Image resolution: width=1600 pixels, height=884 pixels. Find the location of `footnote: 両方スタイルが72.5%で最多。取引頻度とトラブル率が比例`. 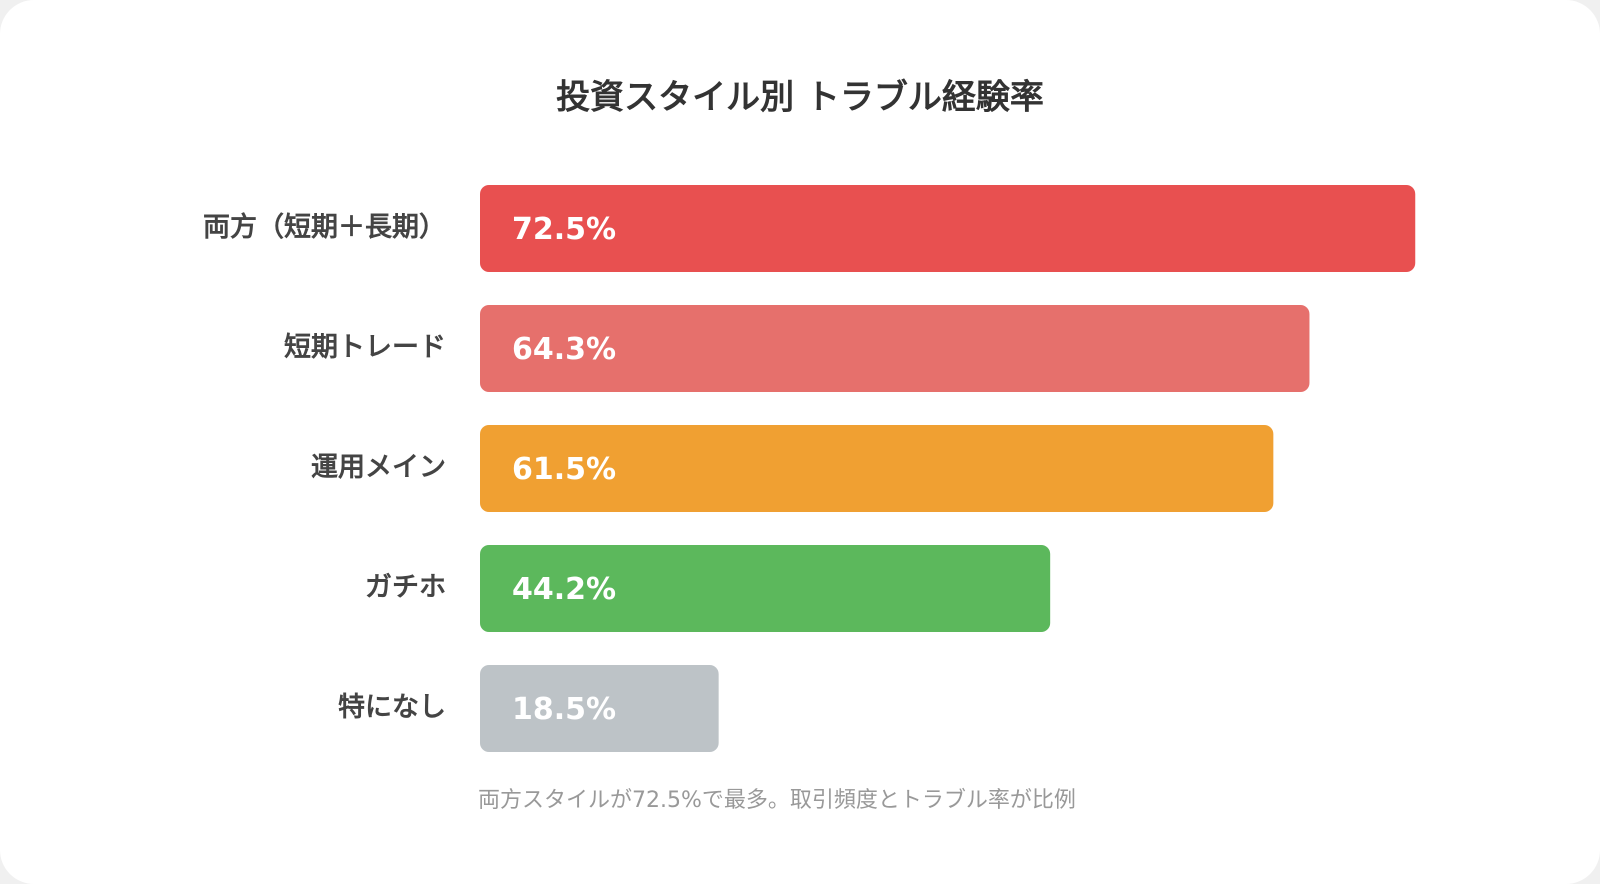

footnote: 両方スタイルが72.5%で最多。取引頻度とトラブル率が比例 is located at coordinates (777, 800).